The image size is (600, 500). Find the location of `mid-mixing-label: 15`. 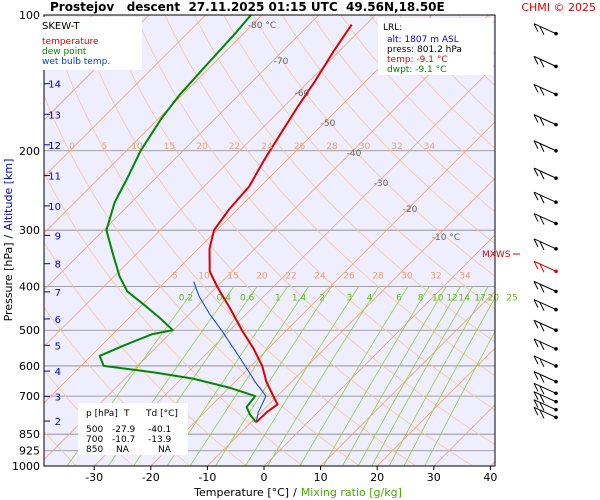

mid-mixing-label: 15 is located at coordinates (232, 277).